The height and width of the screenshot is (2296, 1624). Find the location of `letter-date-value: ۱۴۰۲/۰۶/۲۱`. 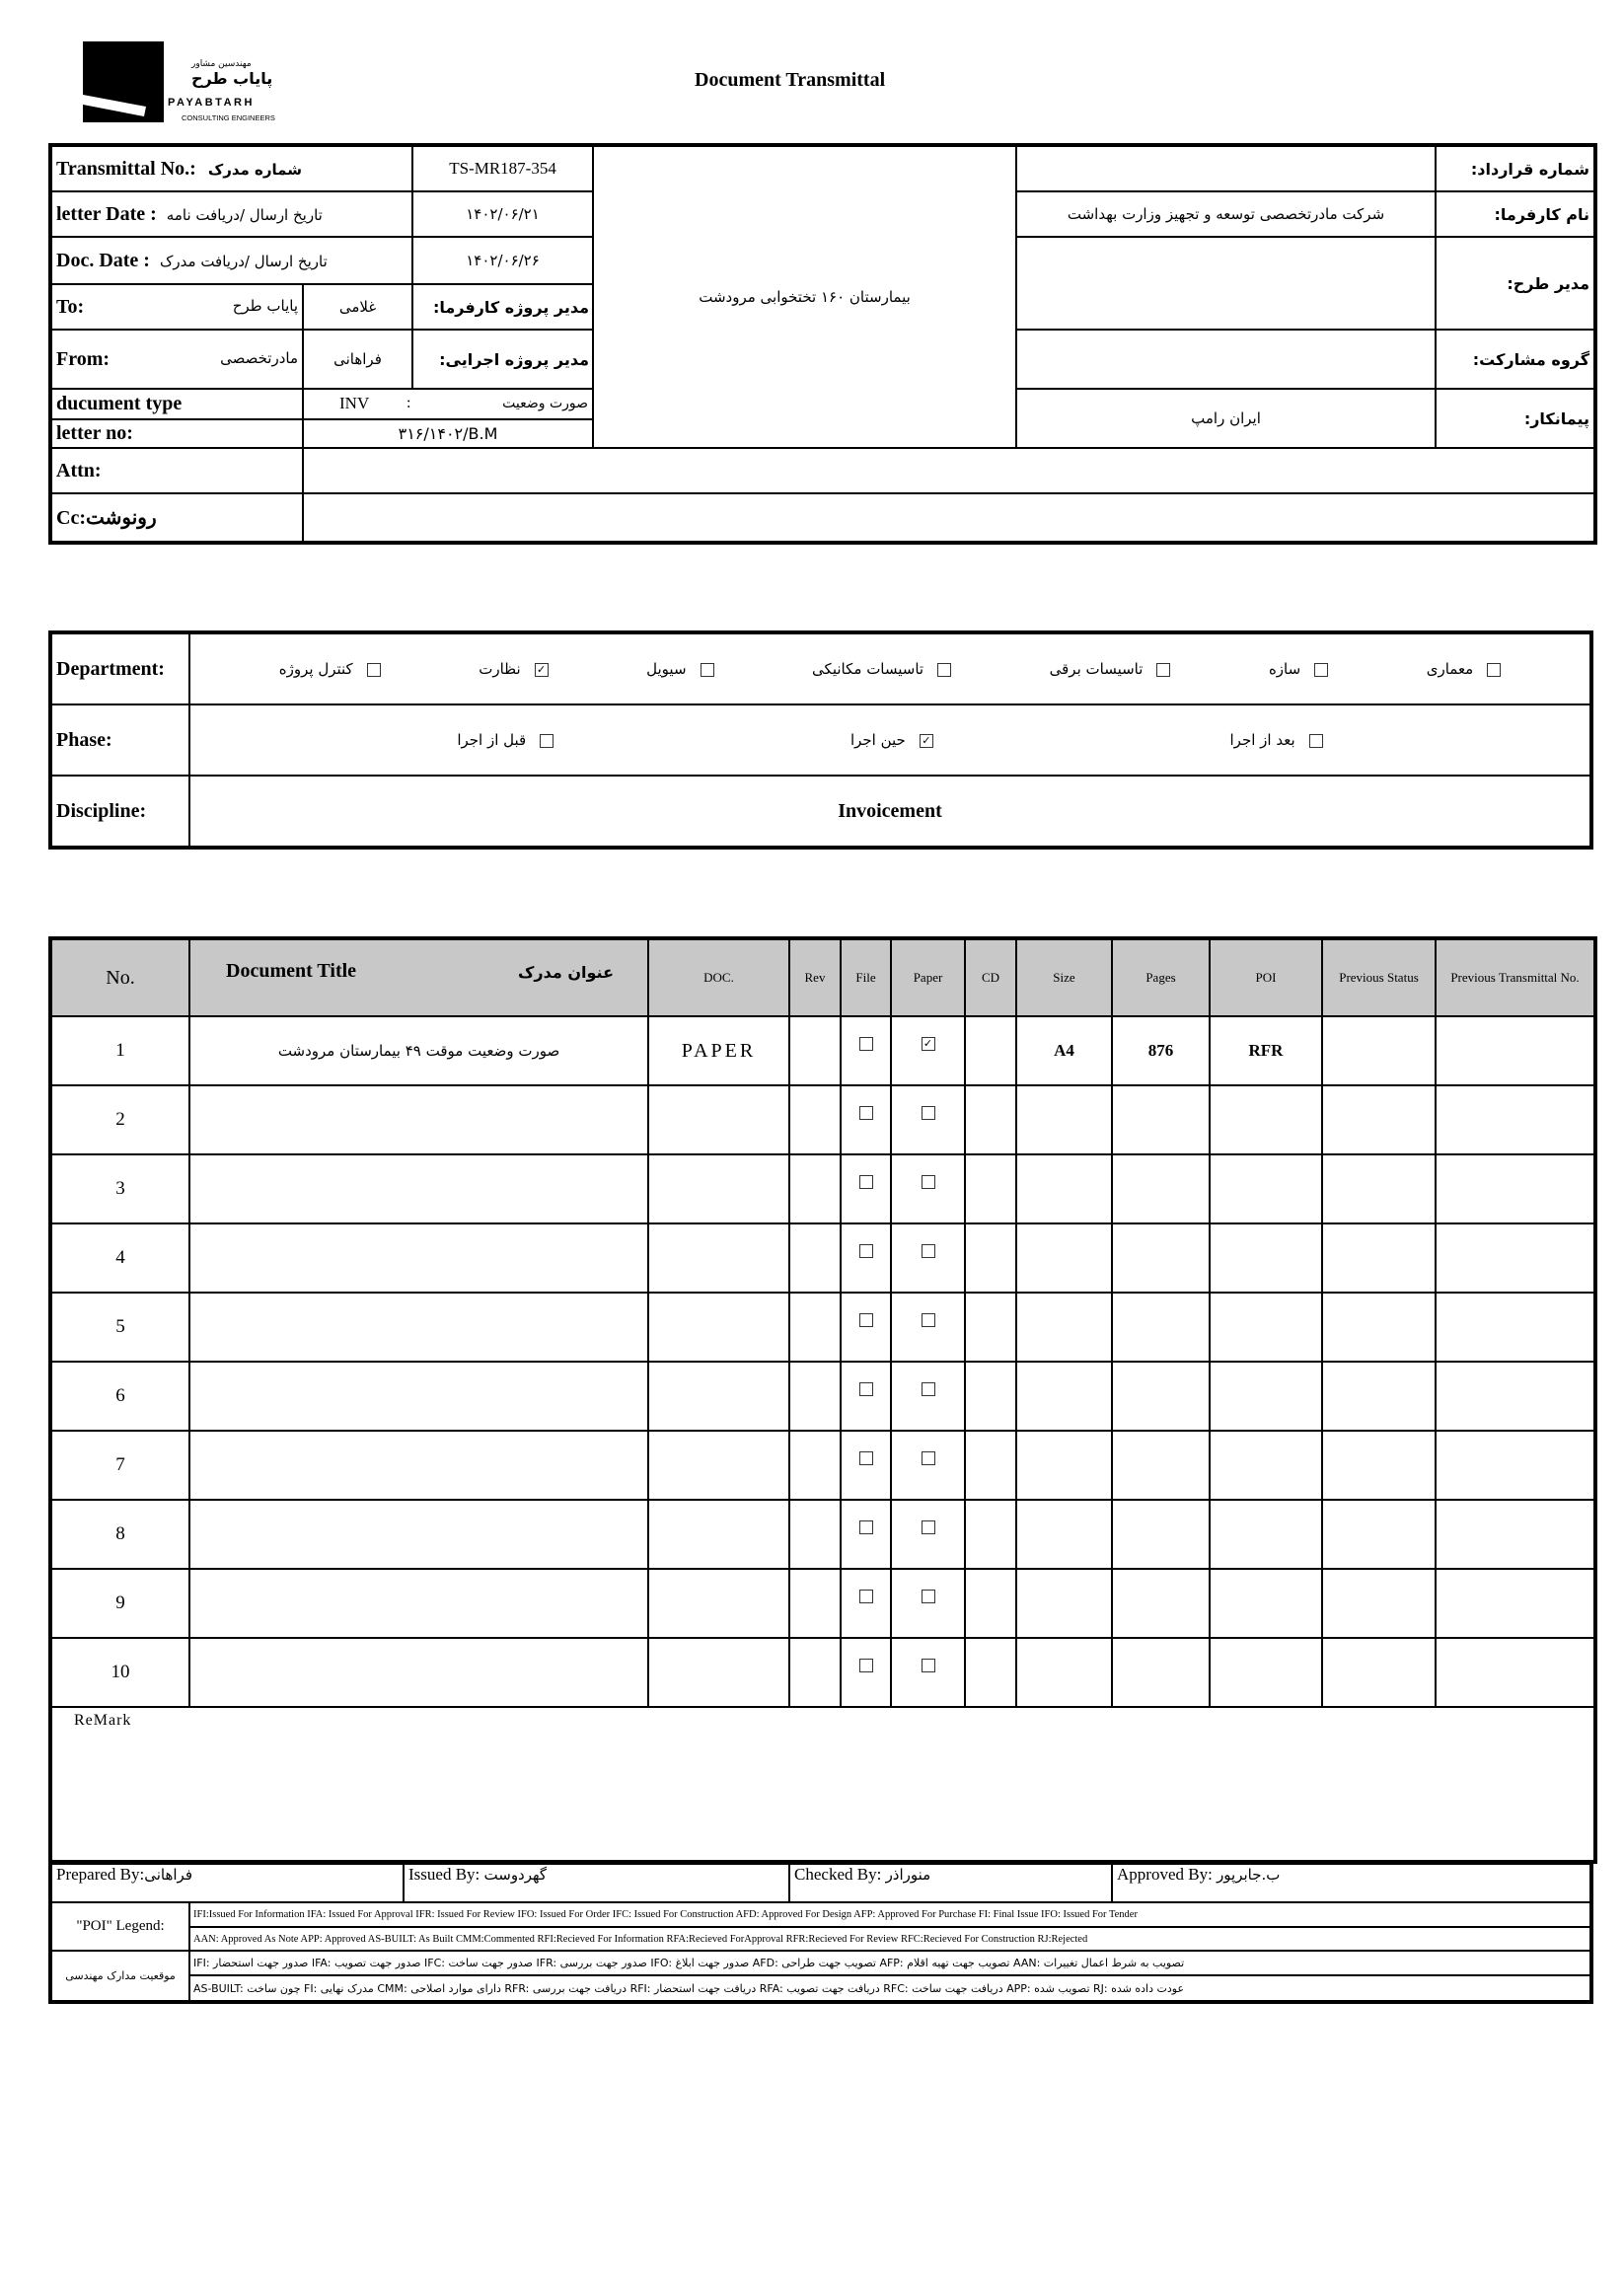

letter-date-value: ۱۴۰۲/۰۶/۲۱ is located at coordinates (503, 214).